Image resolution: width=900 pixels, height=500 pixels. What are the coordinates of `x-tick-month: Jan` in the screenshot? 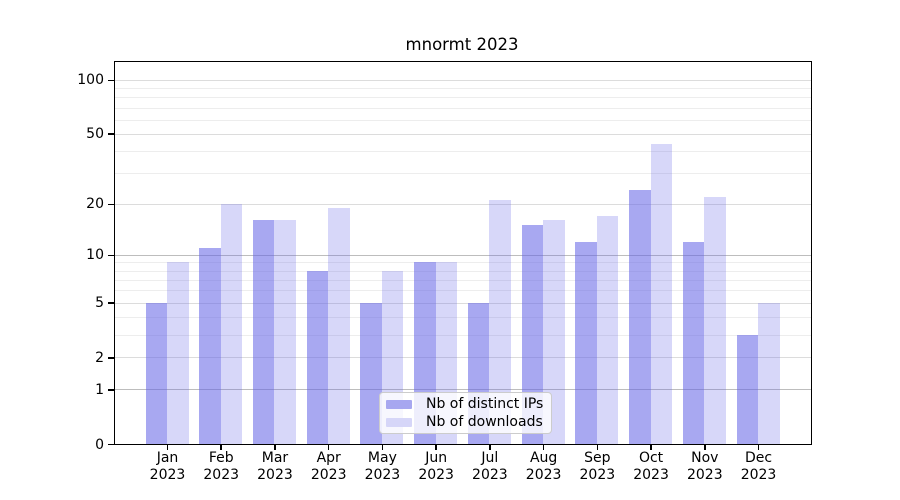 It's located at (167, 458).